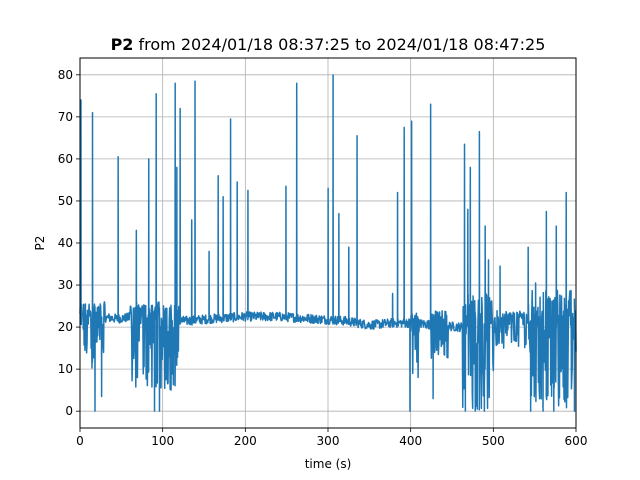 The image size is (640, 480). What do you see at coordinates (65, 159) in the screenshot?
I see `y-tick-label: 60` at bounding box center [65, 159].